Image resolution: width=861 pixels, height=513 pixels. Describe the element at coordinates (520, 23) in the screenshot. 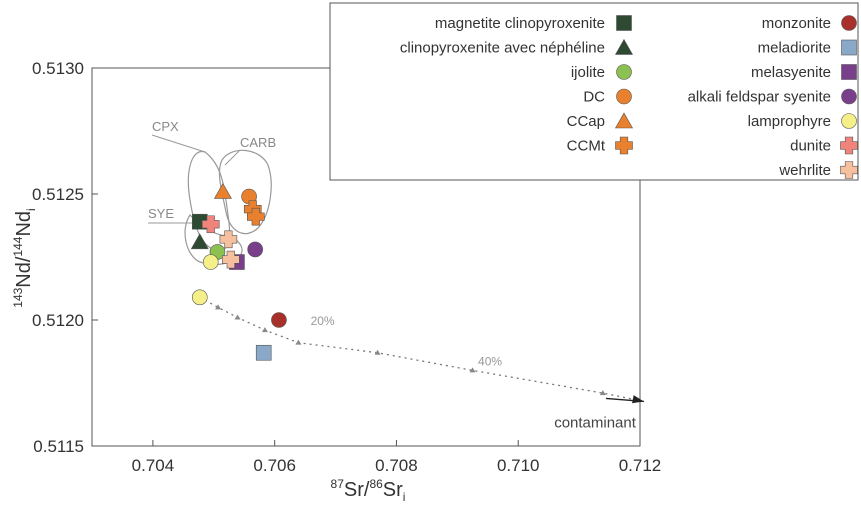

I see `legend-label-magnetite-clinopyroxenite: magnetite clinopyroxenite` at that location.